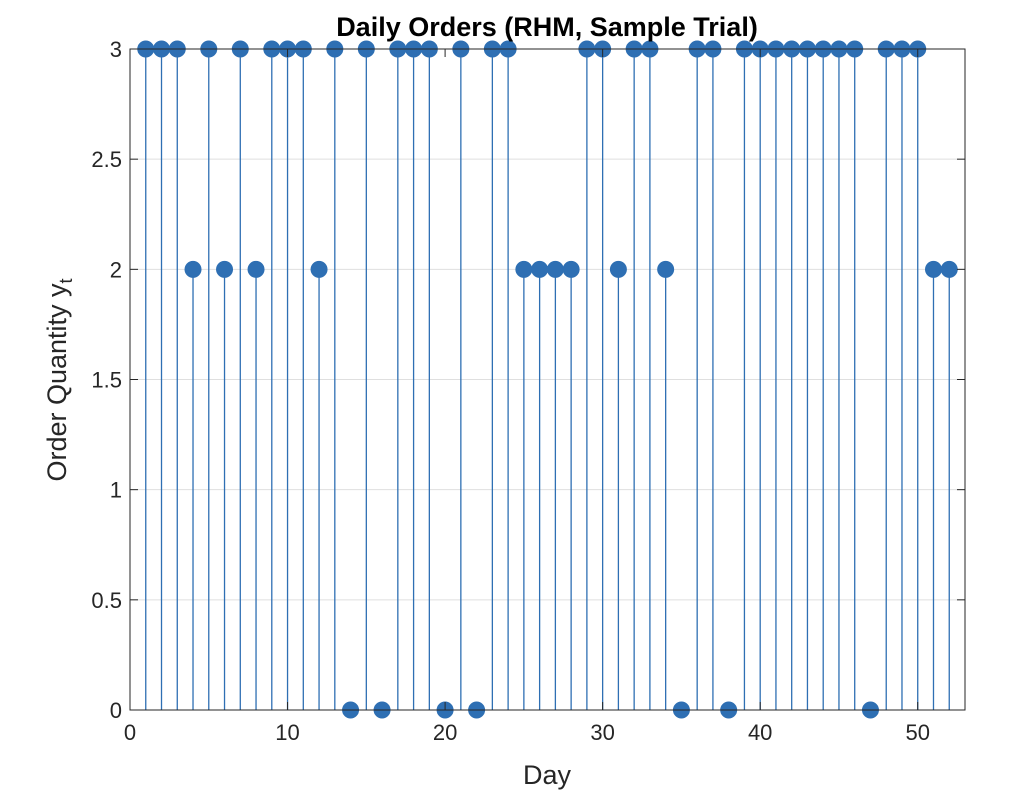 The height and width of the screenshot is (798, 1014). I want to click on y-axis-label-subscript: t, so click(66, 280).